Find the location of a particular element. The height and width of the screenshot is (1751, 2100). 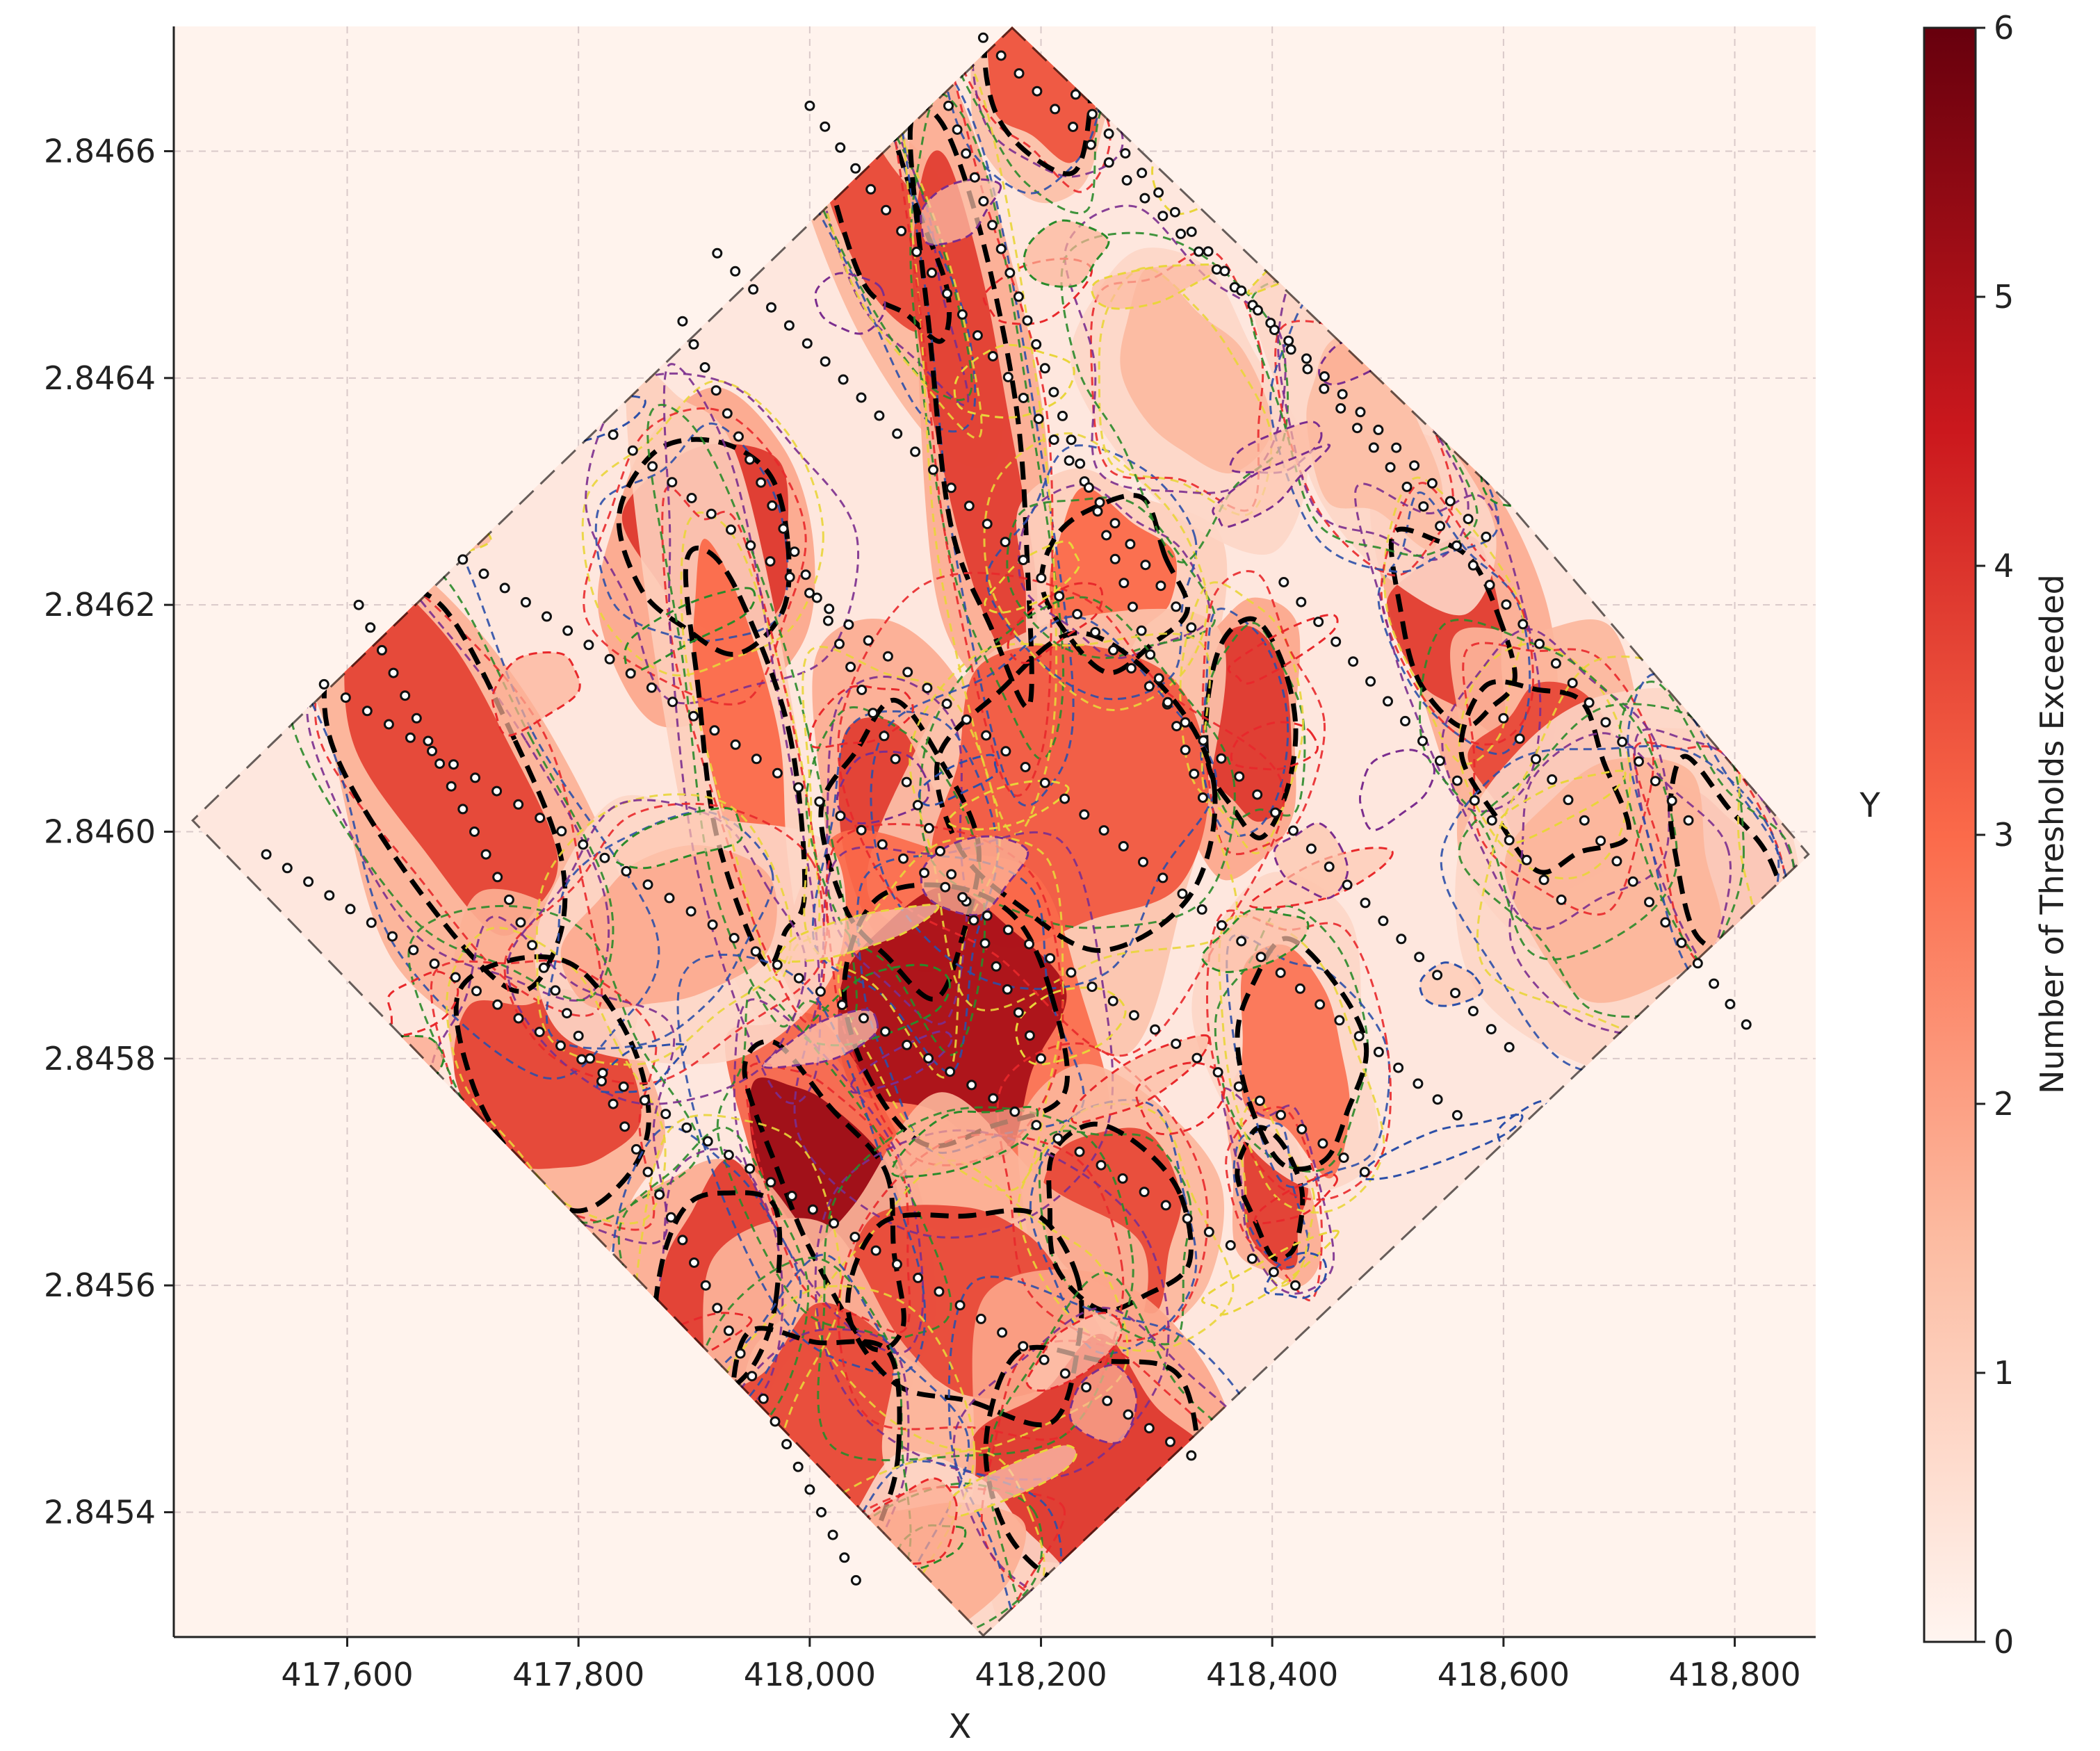

colorbar-ticks: 0 1 2 3 4 5 6 is located at coordinates (1995, 835).